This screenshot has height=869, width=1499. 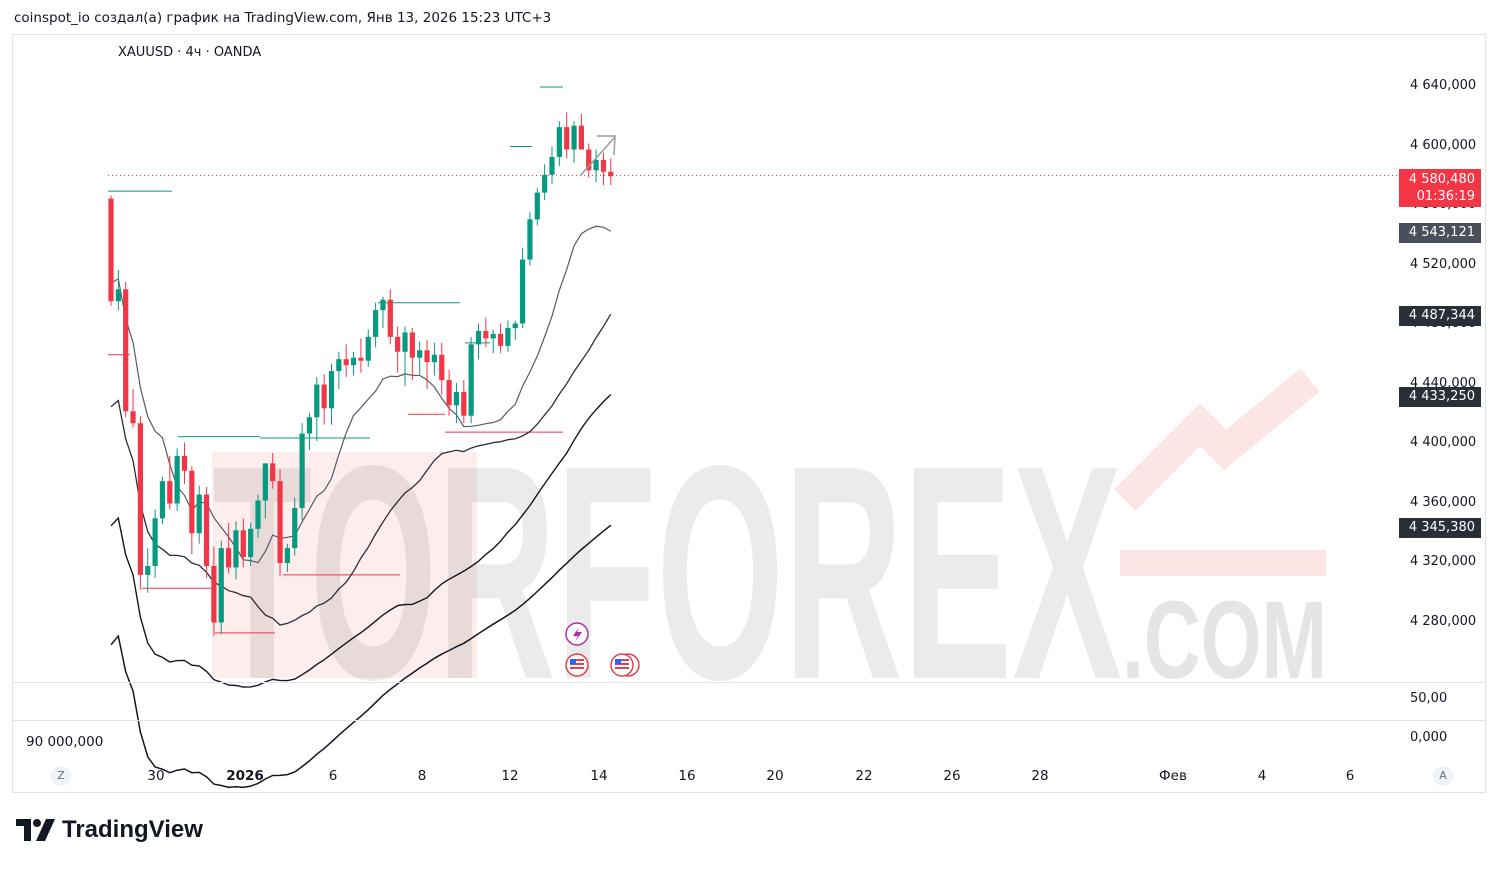 I want to click on pane-separator-bottom, so click(x=749, y=720).